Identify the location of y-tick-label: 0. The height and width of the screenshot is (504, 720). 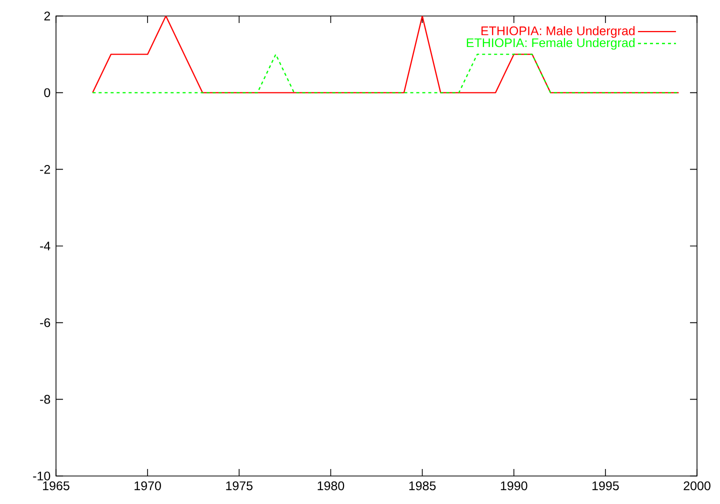
(47, 93).